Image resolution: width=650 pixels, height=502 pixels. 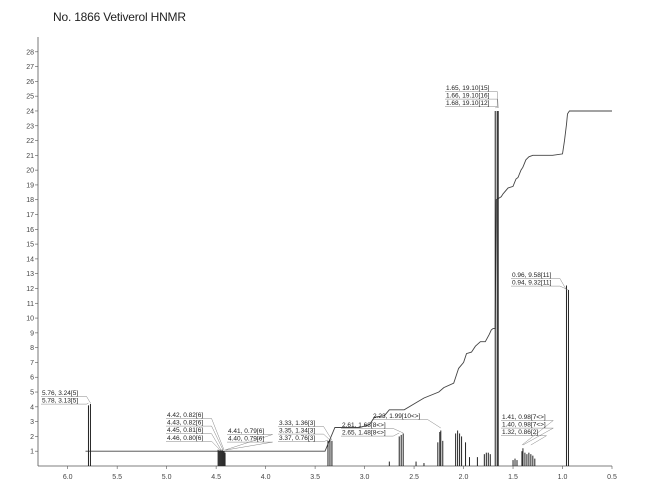 I want to click on y-tick-label: 23, so click(x=30, y=126).